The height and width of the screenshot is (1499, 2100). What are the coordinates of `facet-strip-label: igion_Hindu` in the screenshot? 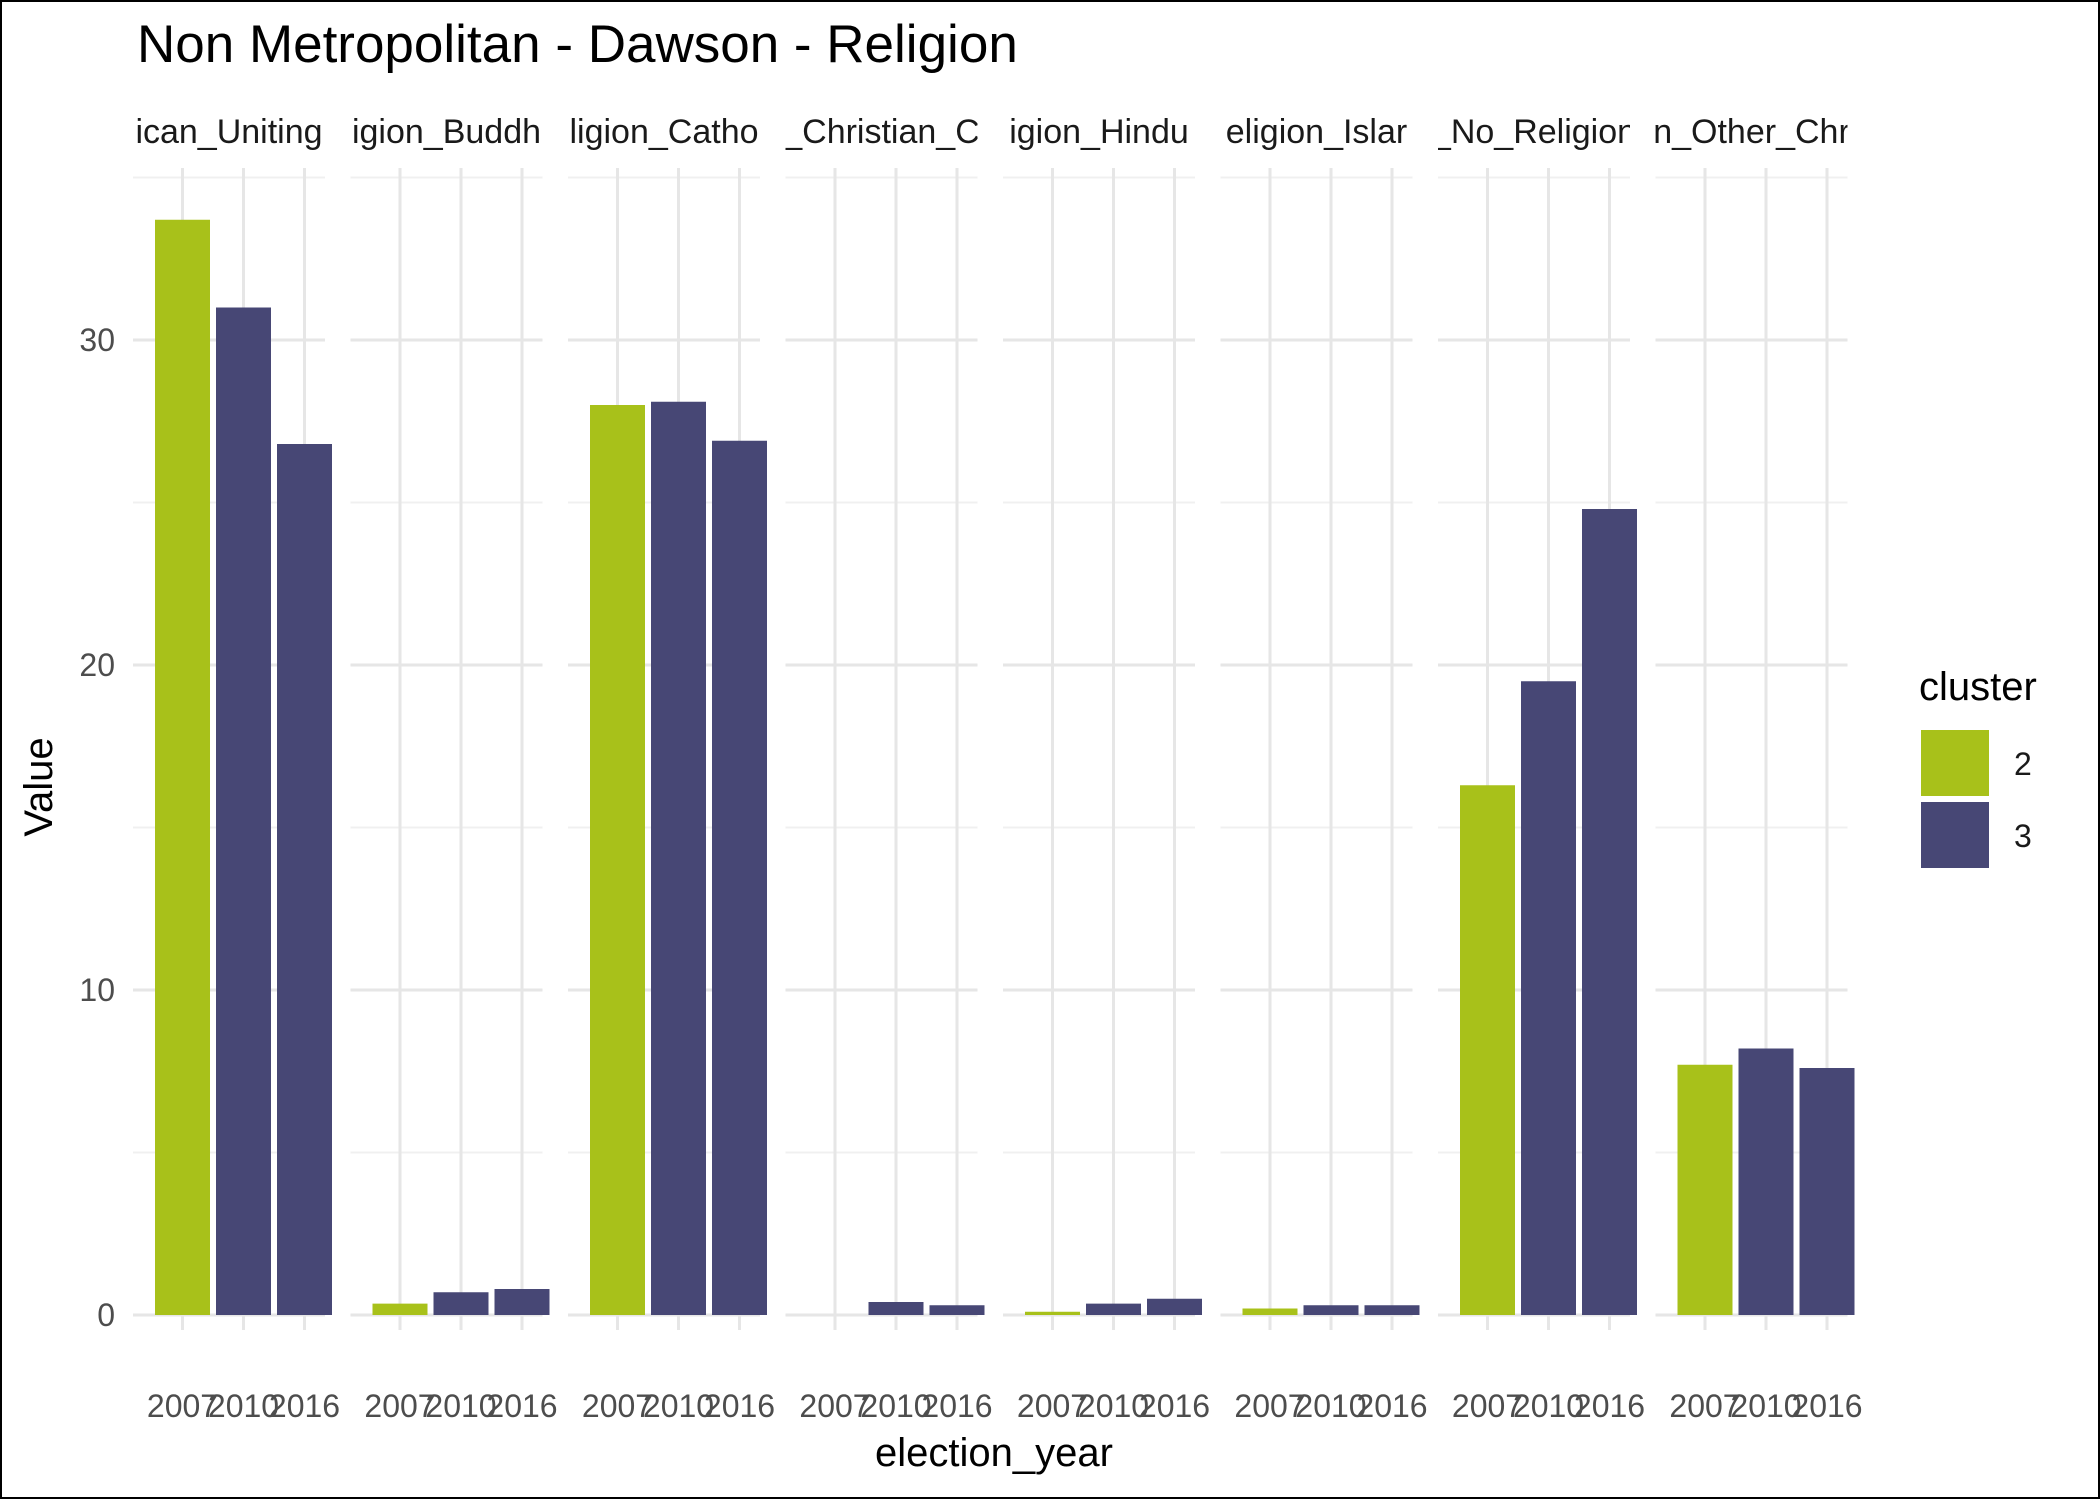 It's located at (1099, 132).